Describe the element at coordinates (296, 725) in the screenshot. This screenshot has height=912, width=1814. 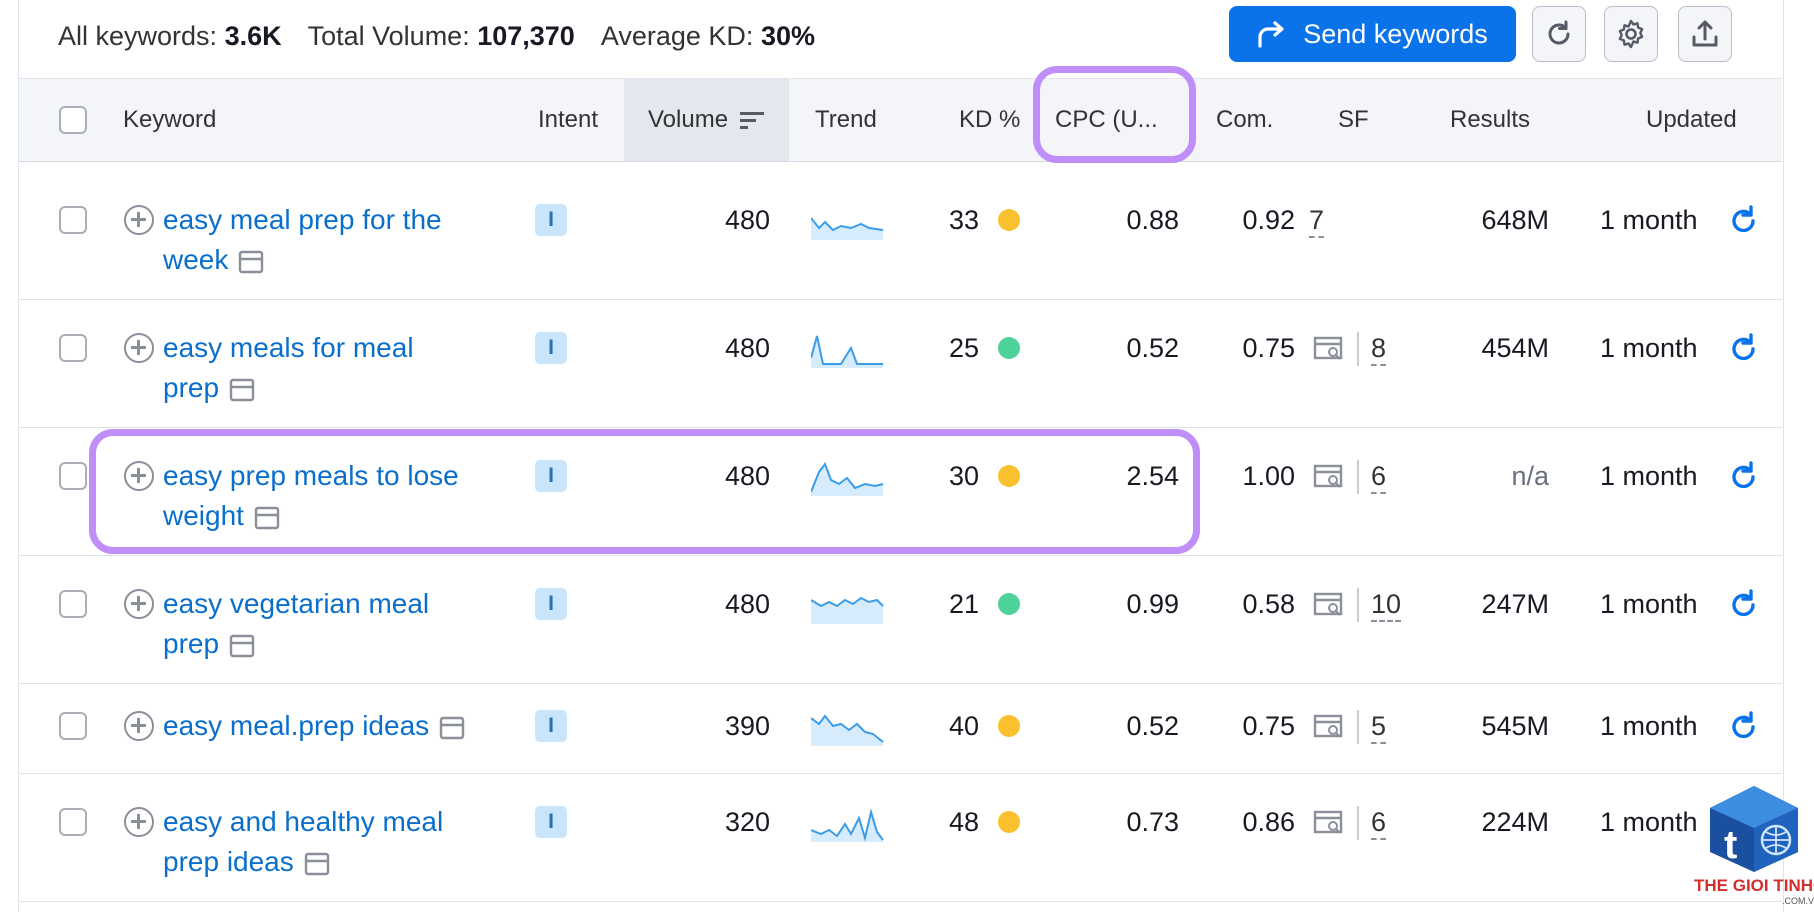
I see `keyword-link: easy meal.prep ideas` at that location.